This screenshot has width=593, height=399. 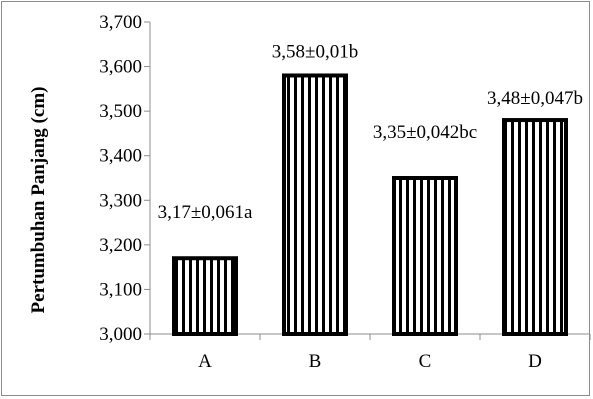 What do you see at coordinates (425, 132) in the screenshot?
I see `data-label: 3,35±0,042bc` at bounding box center [425, 132].